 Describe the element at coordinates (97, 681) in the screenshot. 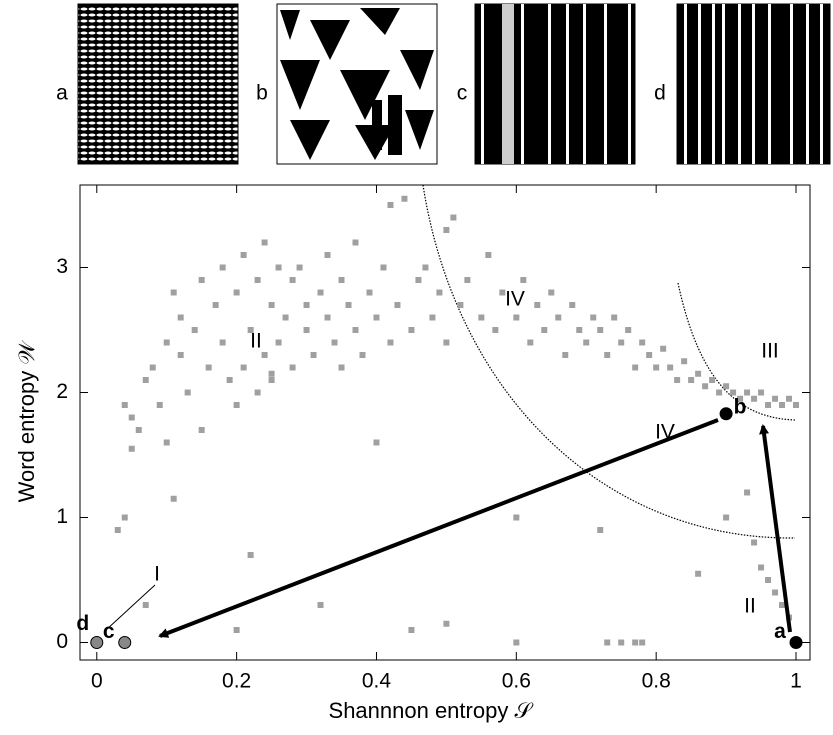

I see `x-tick-label: 0` at that location.